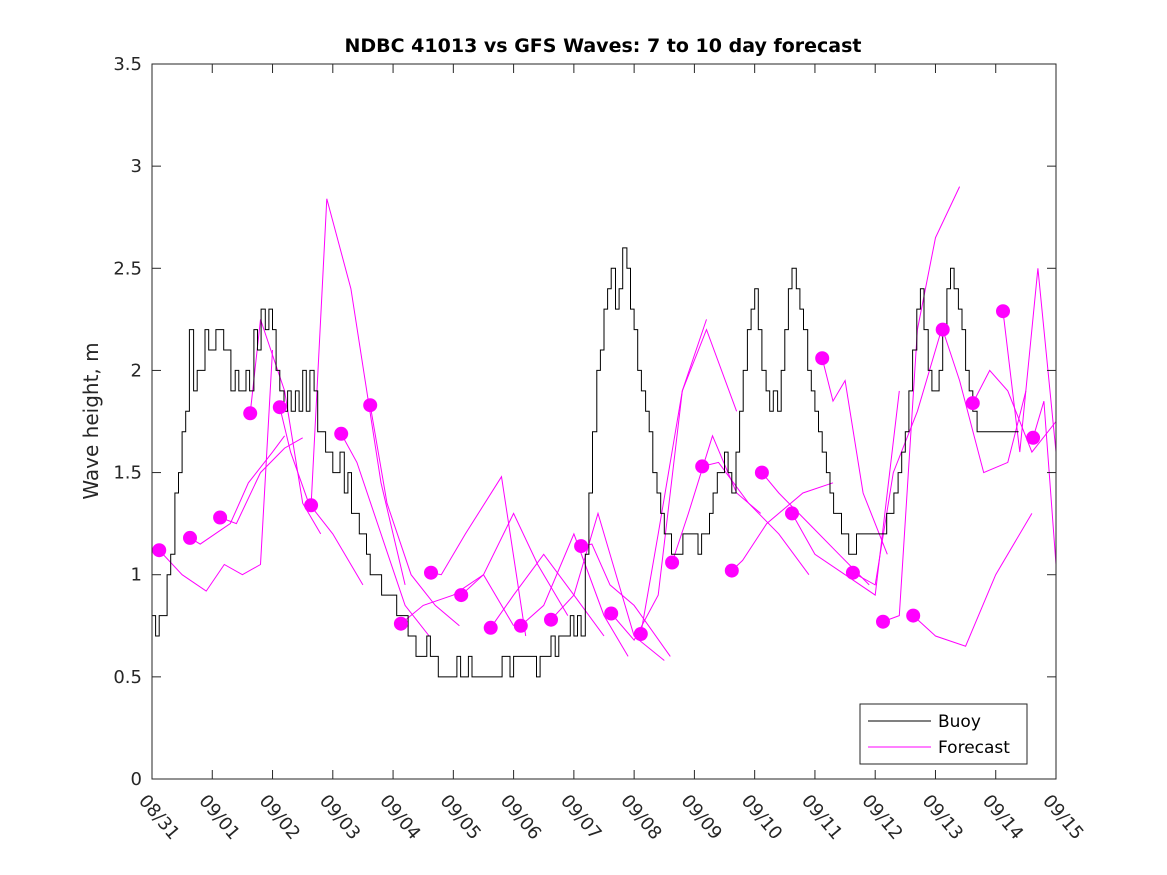 This screenshot has height=875, width=1167. I want to click on y-tick-label-5: 2.5, so click(127, 268).